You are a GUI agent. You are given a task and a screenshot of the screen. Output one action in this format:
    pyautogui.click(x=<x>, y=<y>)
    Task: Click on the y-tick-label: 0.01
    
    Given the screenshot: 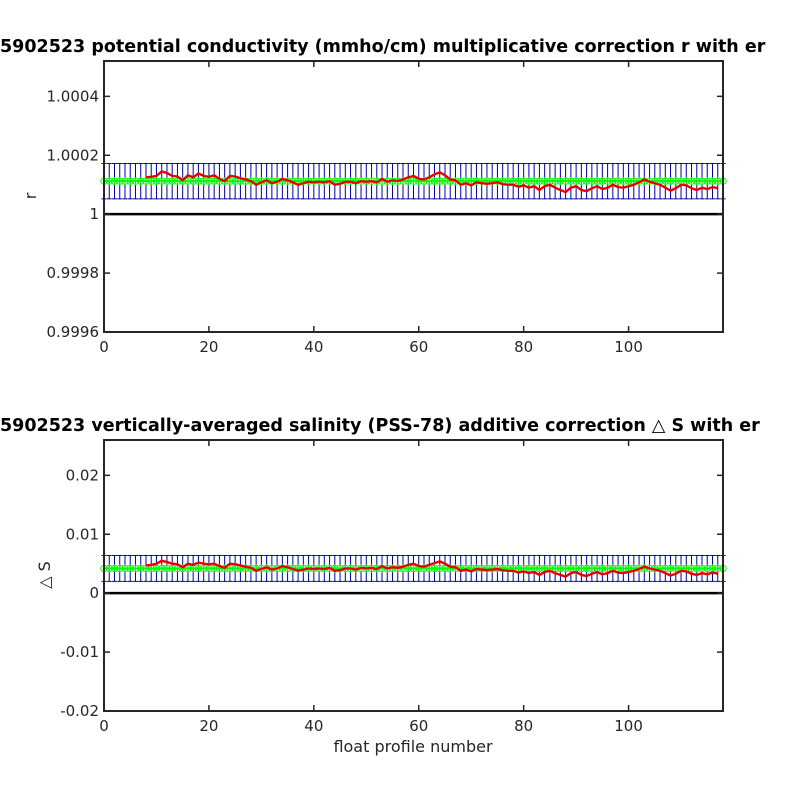 What is the action you would take?
    pyautogui.click(x=82, y=534)
    